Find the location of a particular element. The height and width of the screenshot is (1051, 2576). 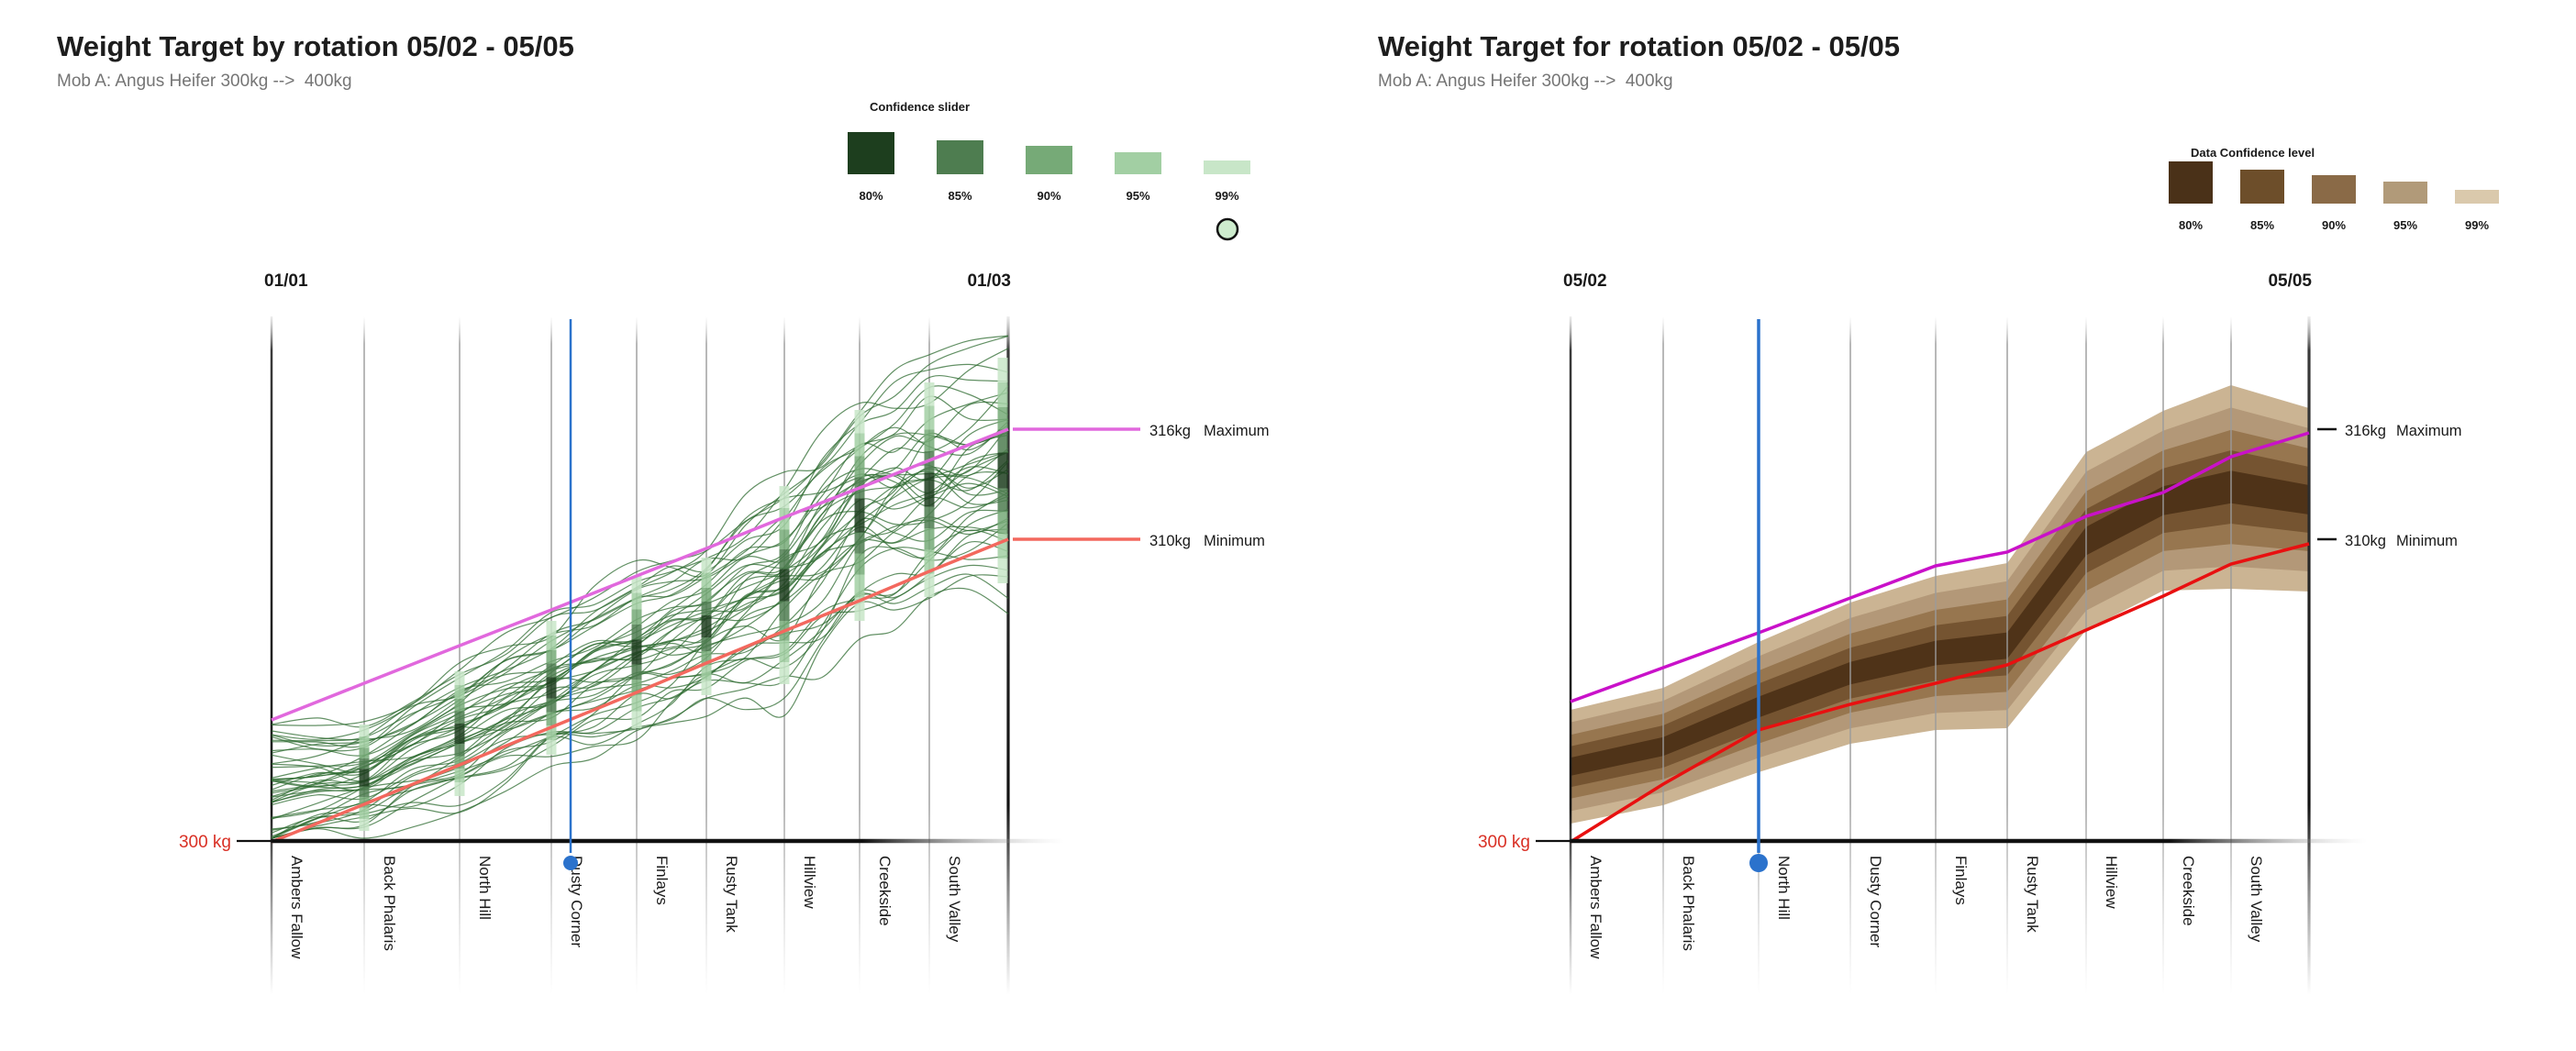

simulated-weight-trajectories is located at coordinates (640, 587).